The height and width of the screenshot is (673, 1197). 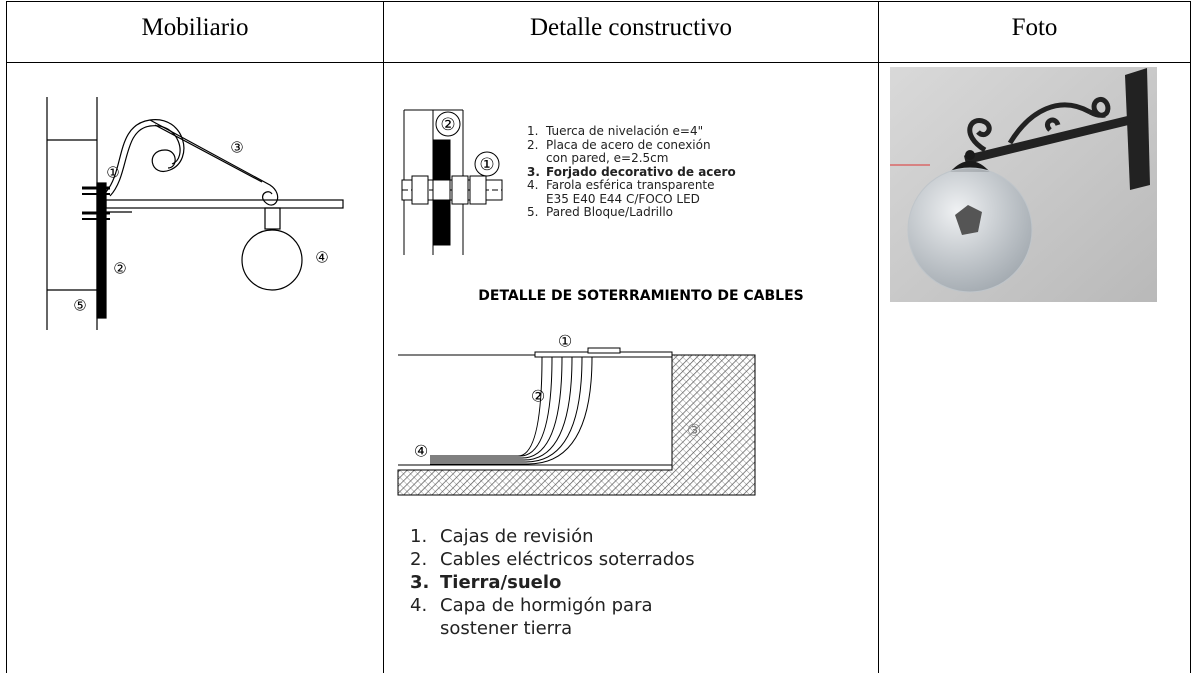 I want to click on list-item: 1. Cajas de revisión, so click(x=610, y=536).